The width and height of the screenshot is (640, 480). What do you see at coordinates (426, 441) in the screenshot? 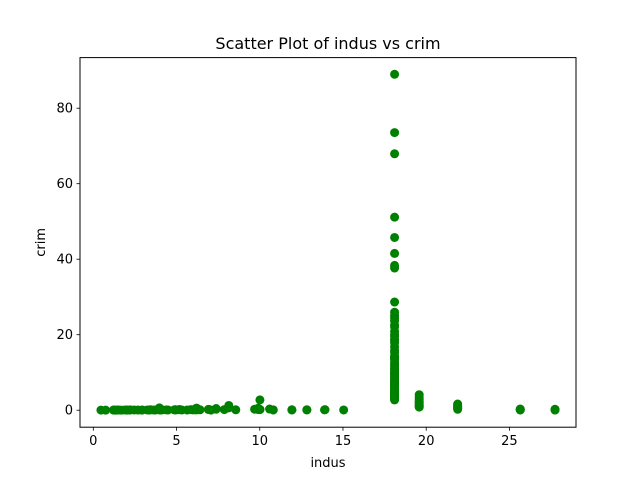
I see `x-tick-label: 20` at bounding box center [426, 441].